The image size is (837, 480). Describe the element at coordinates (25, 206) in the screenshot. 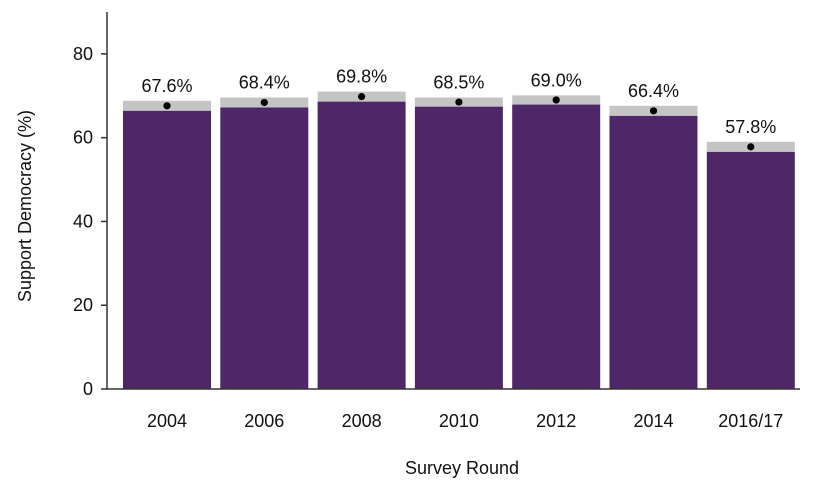

I see `y-axis-title: Support Democracy (%)` at that location.